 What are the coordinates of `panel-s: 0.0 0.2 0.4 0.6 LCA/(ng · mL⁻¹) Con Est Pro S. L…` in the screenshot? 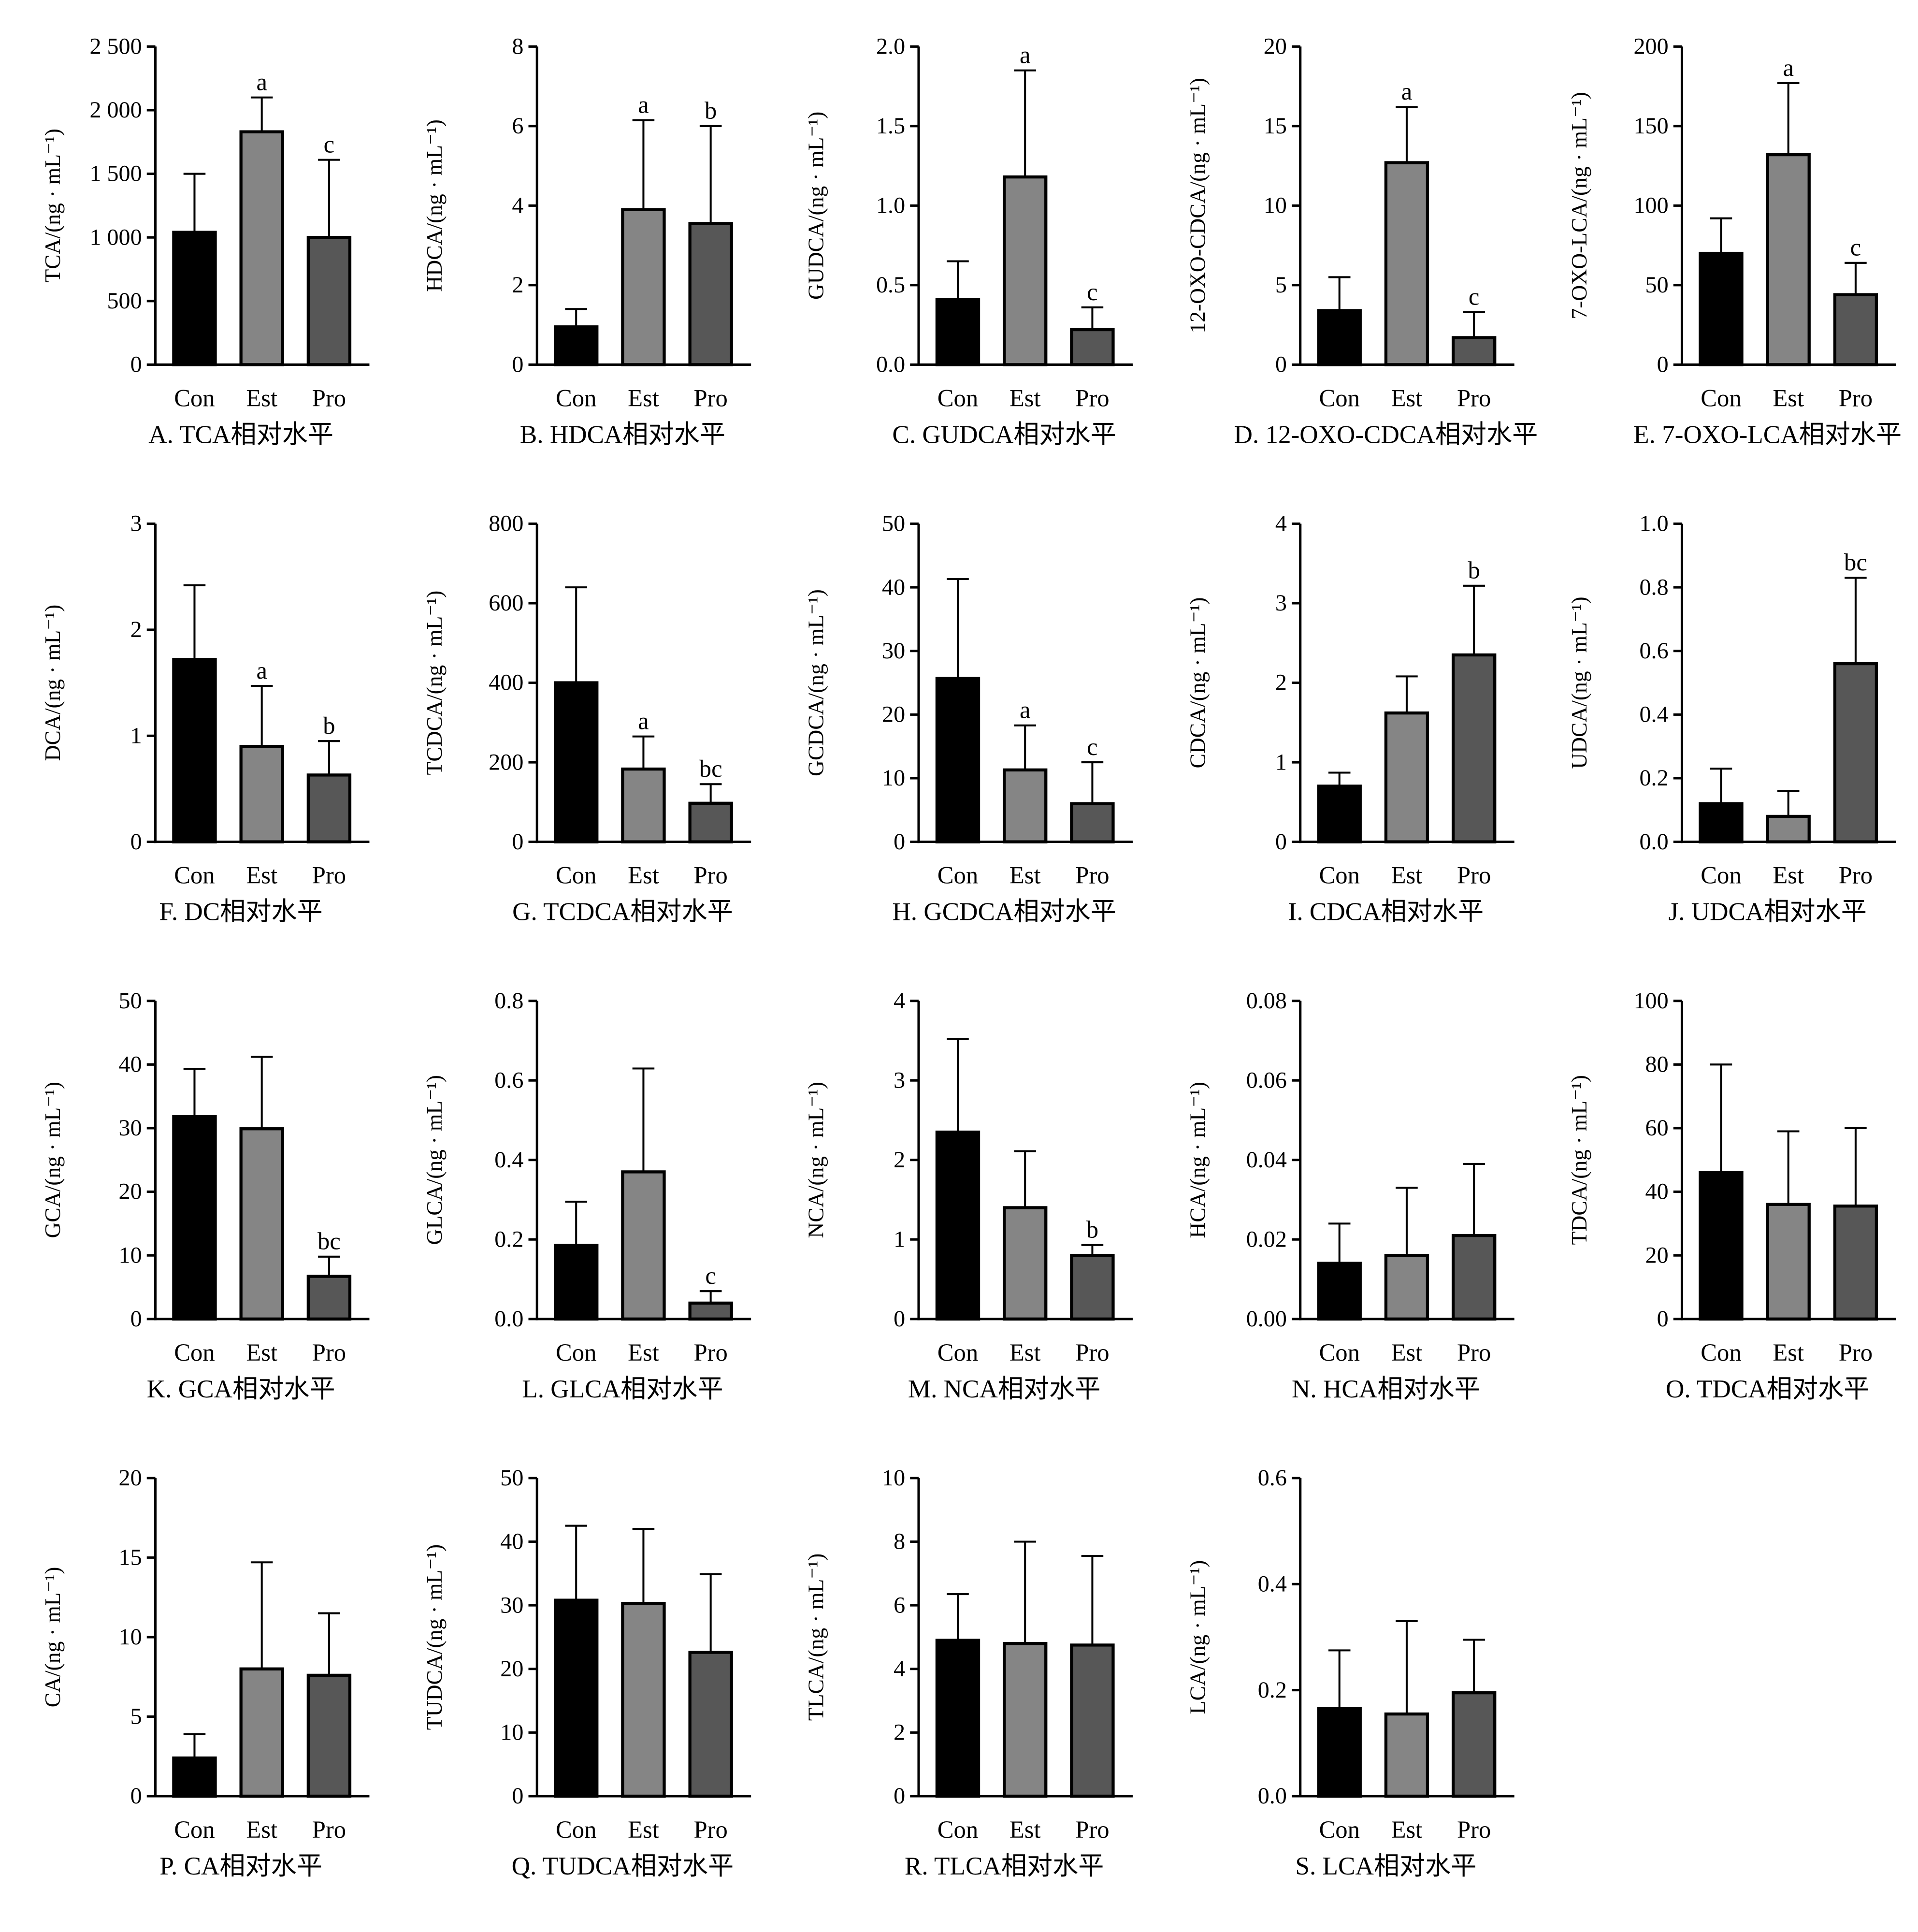 It's located at (1349, 1672).